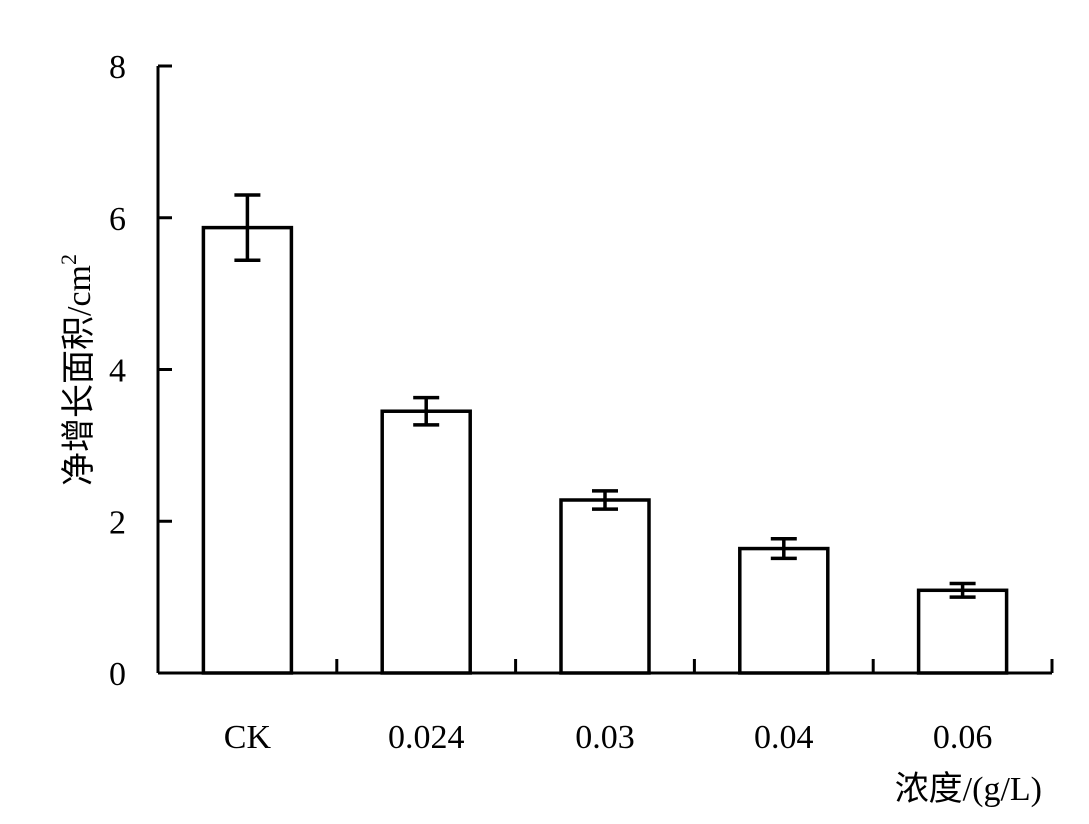 The width and height of the screenshot is (1089, 824). What do you see at coordinates (784, 737) in the screenshot?
I see `x-tick-label-3: 0.04` at bounding box center [784, 737].